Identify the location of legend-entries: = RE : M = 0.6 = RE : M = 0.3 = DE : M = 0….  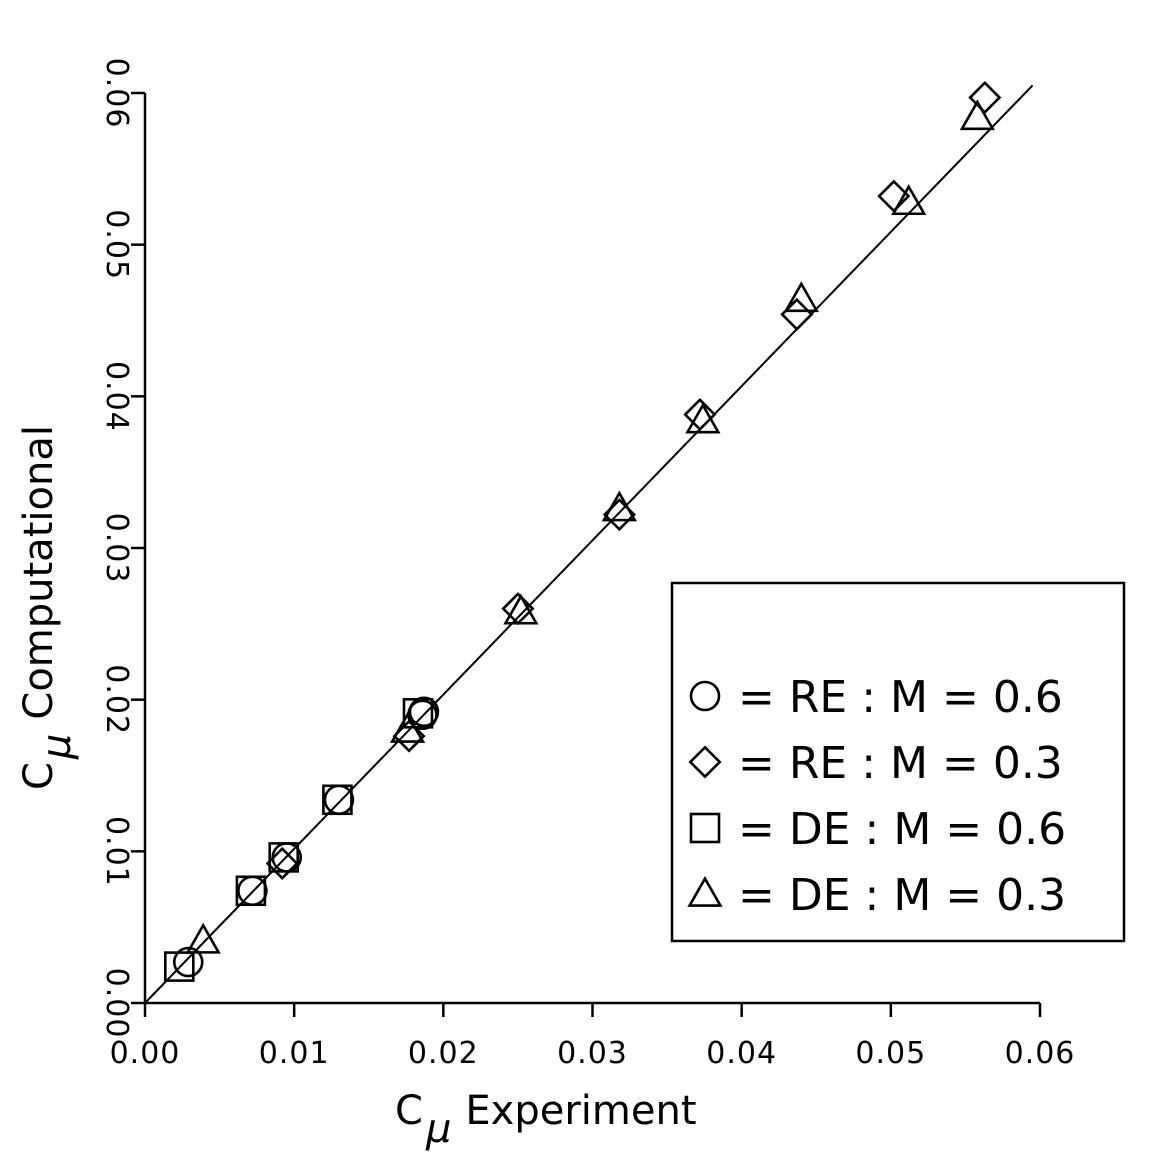
(876, 796).